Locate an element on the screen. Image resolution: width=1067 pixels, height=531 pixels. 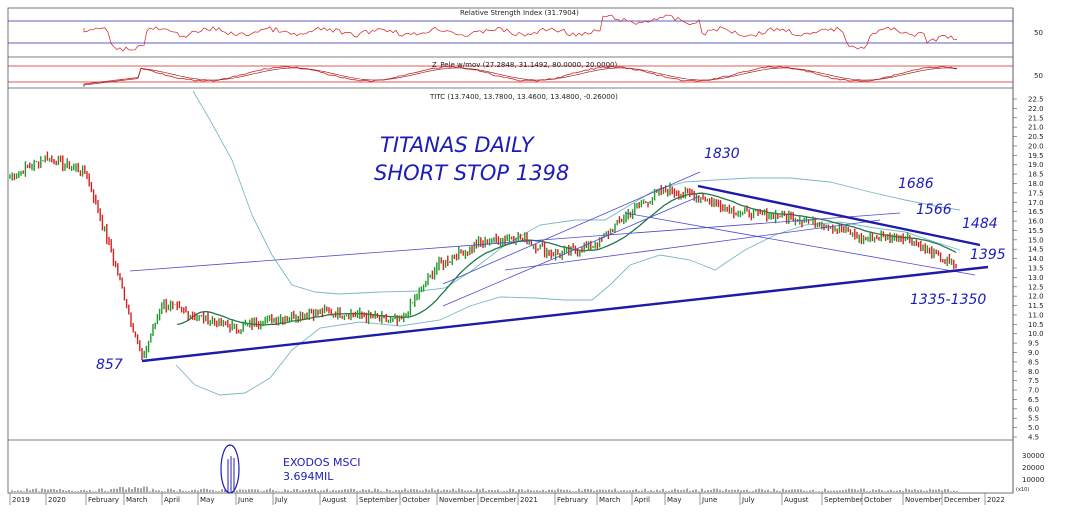
y-tick-label: 12.0 is located at coordinates (1036, 297).